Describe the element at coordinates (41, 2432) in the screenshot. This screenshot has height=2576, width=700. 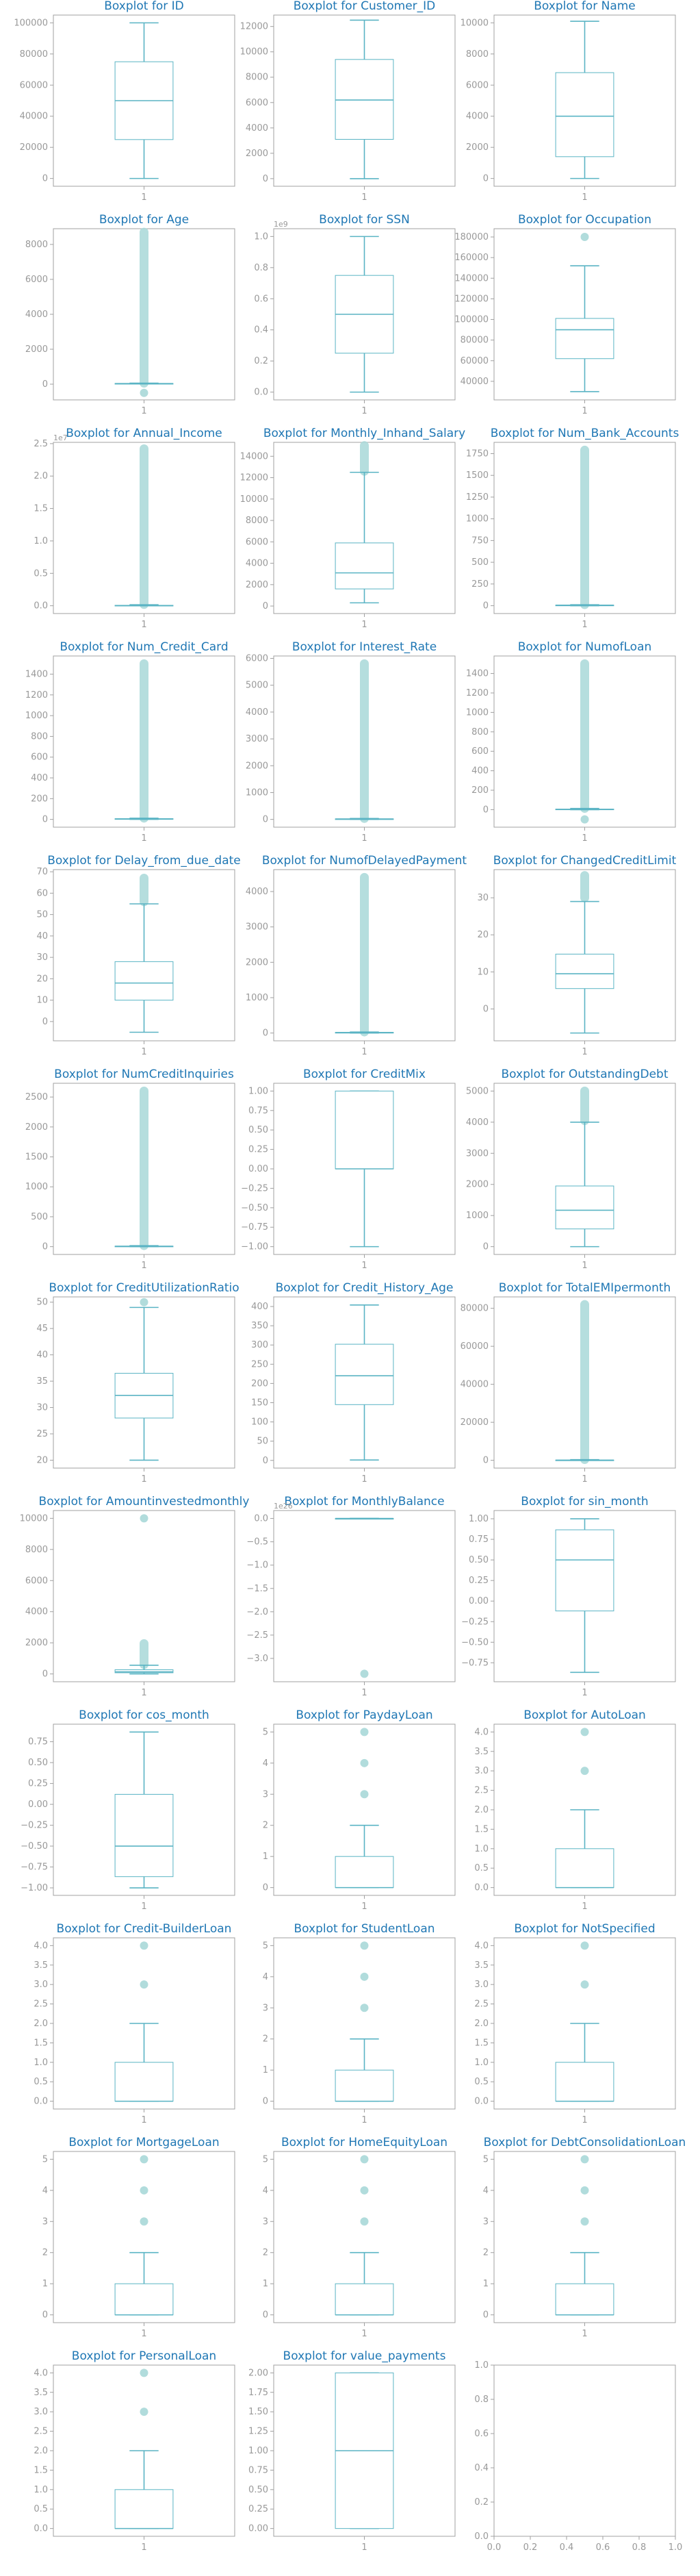
I see `y-tick-label: 2.5` at that location.